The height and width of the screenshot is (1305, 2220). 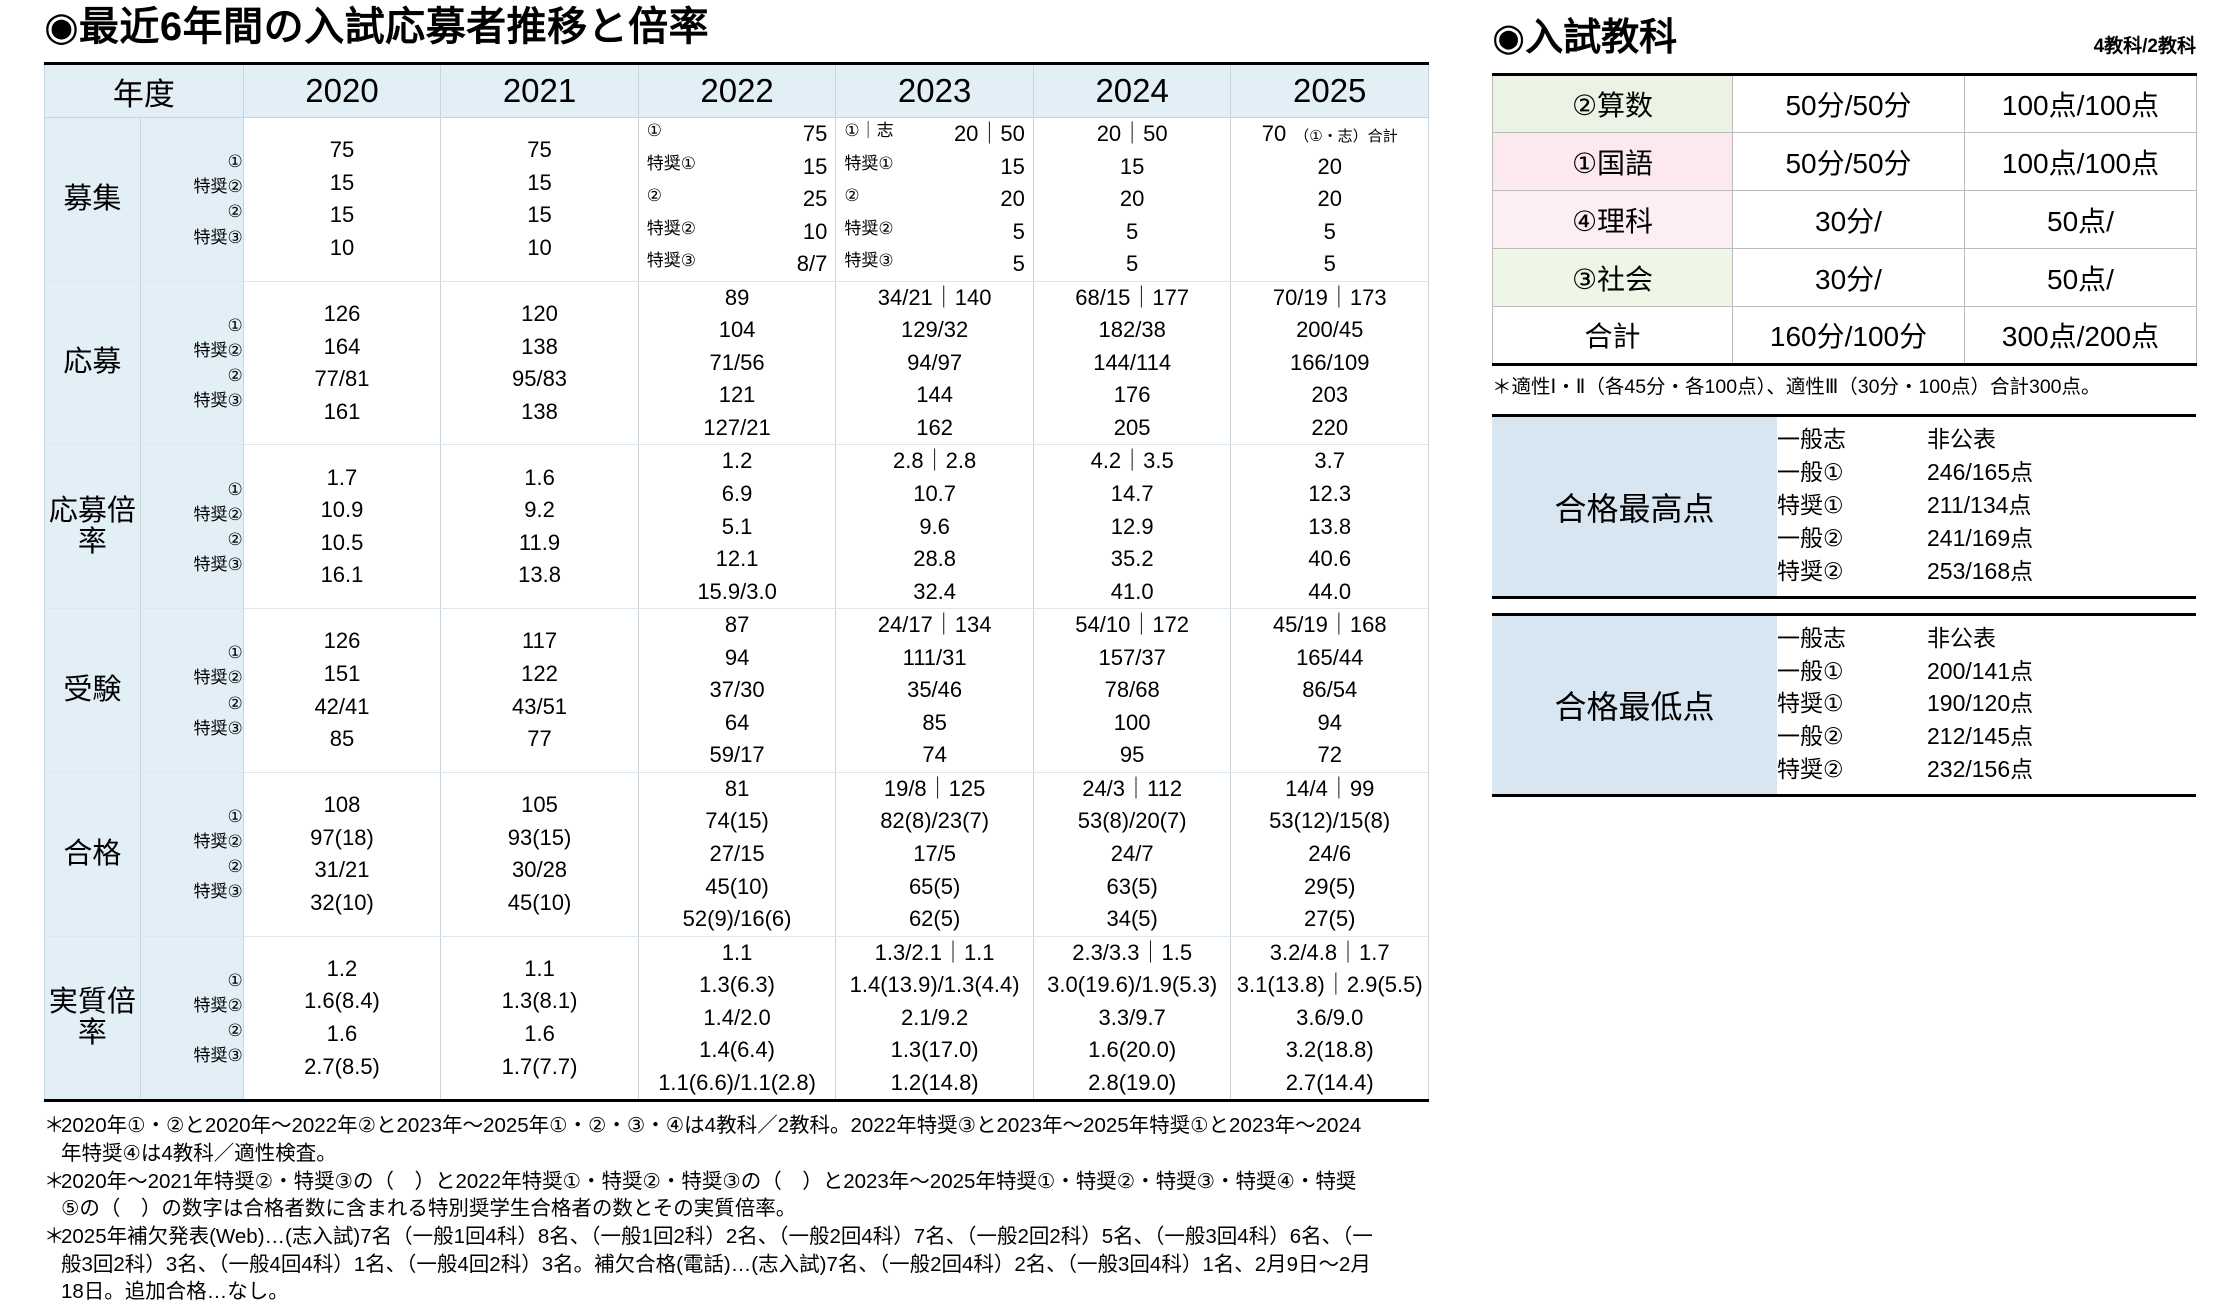 I want to click on score-key: 一般②, so click(x=1810, y=736).